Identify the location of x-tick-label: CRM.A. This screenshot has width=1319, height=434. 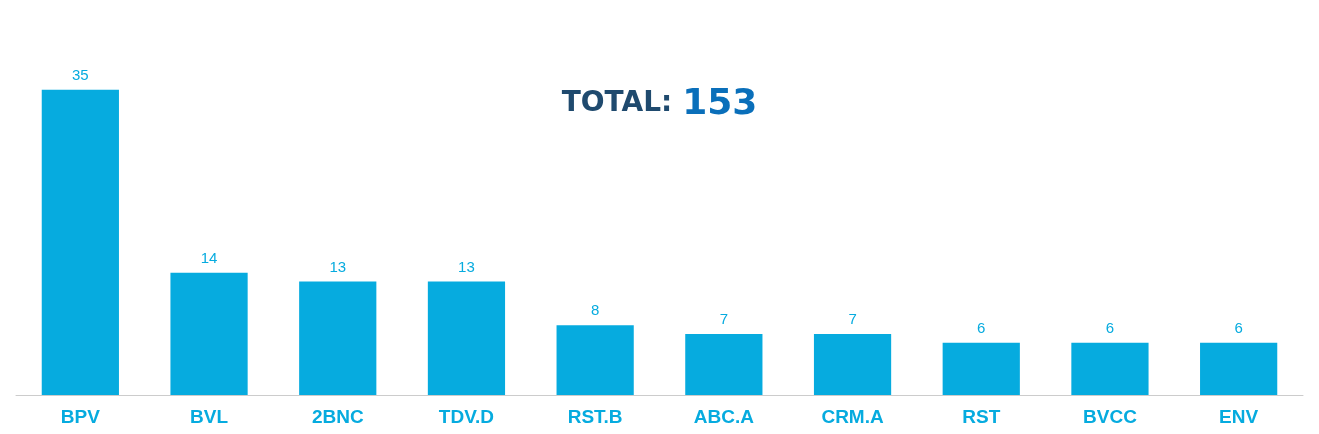
(852, 416).